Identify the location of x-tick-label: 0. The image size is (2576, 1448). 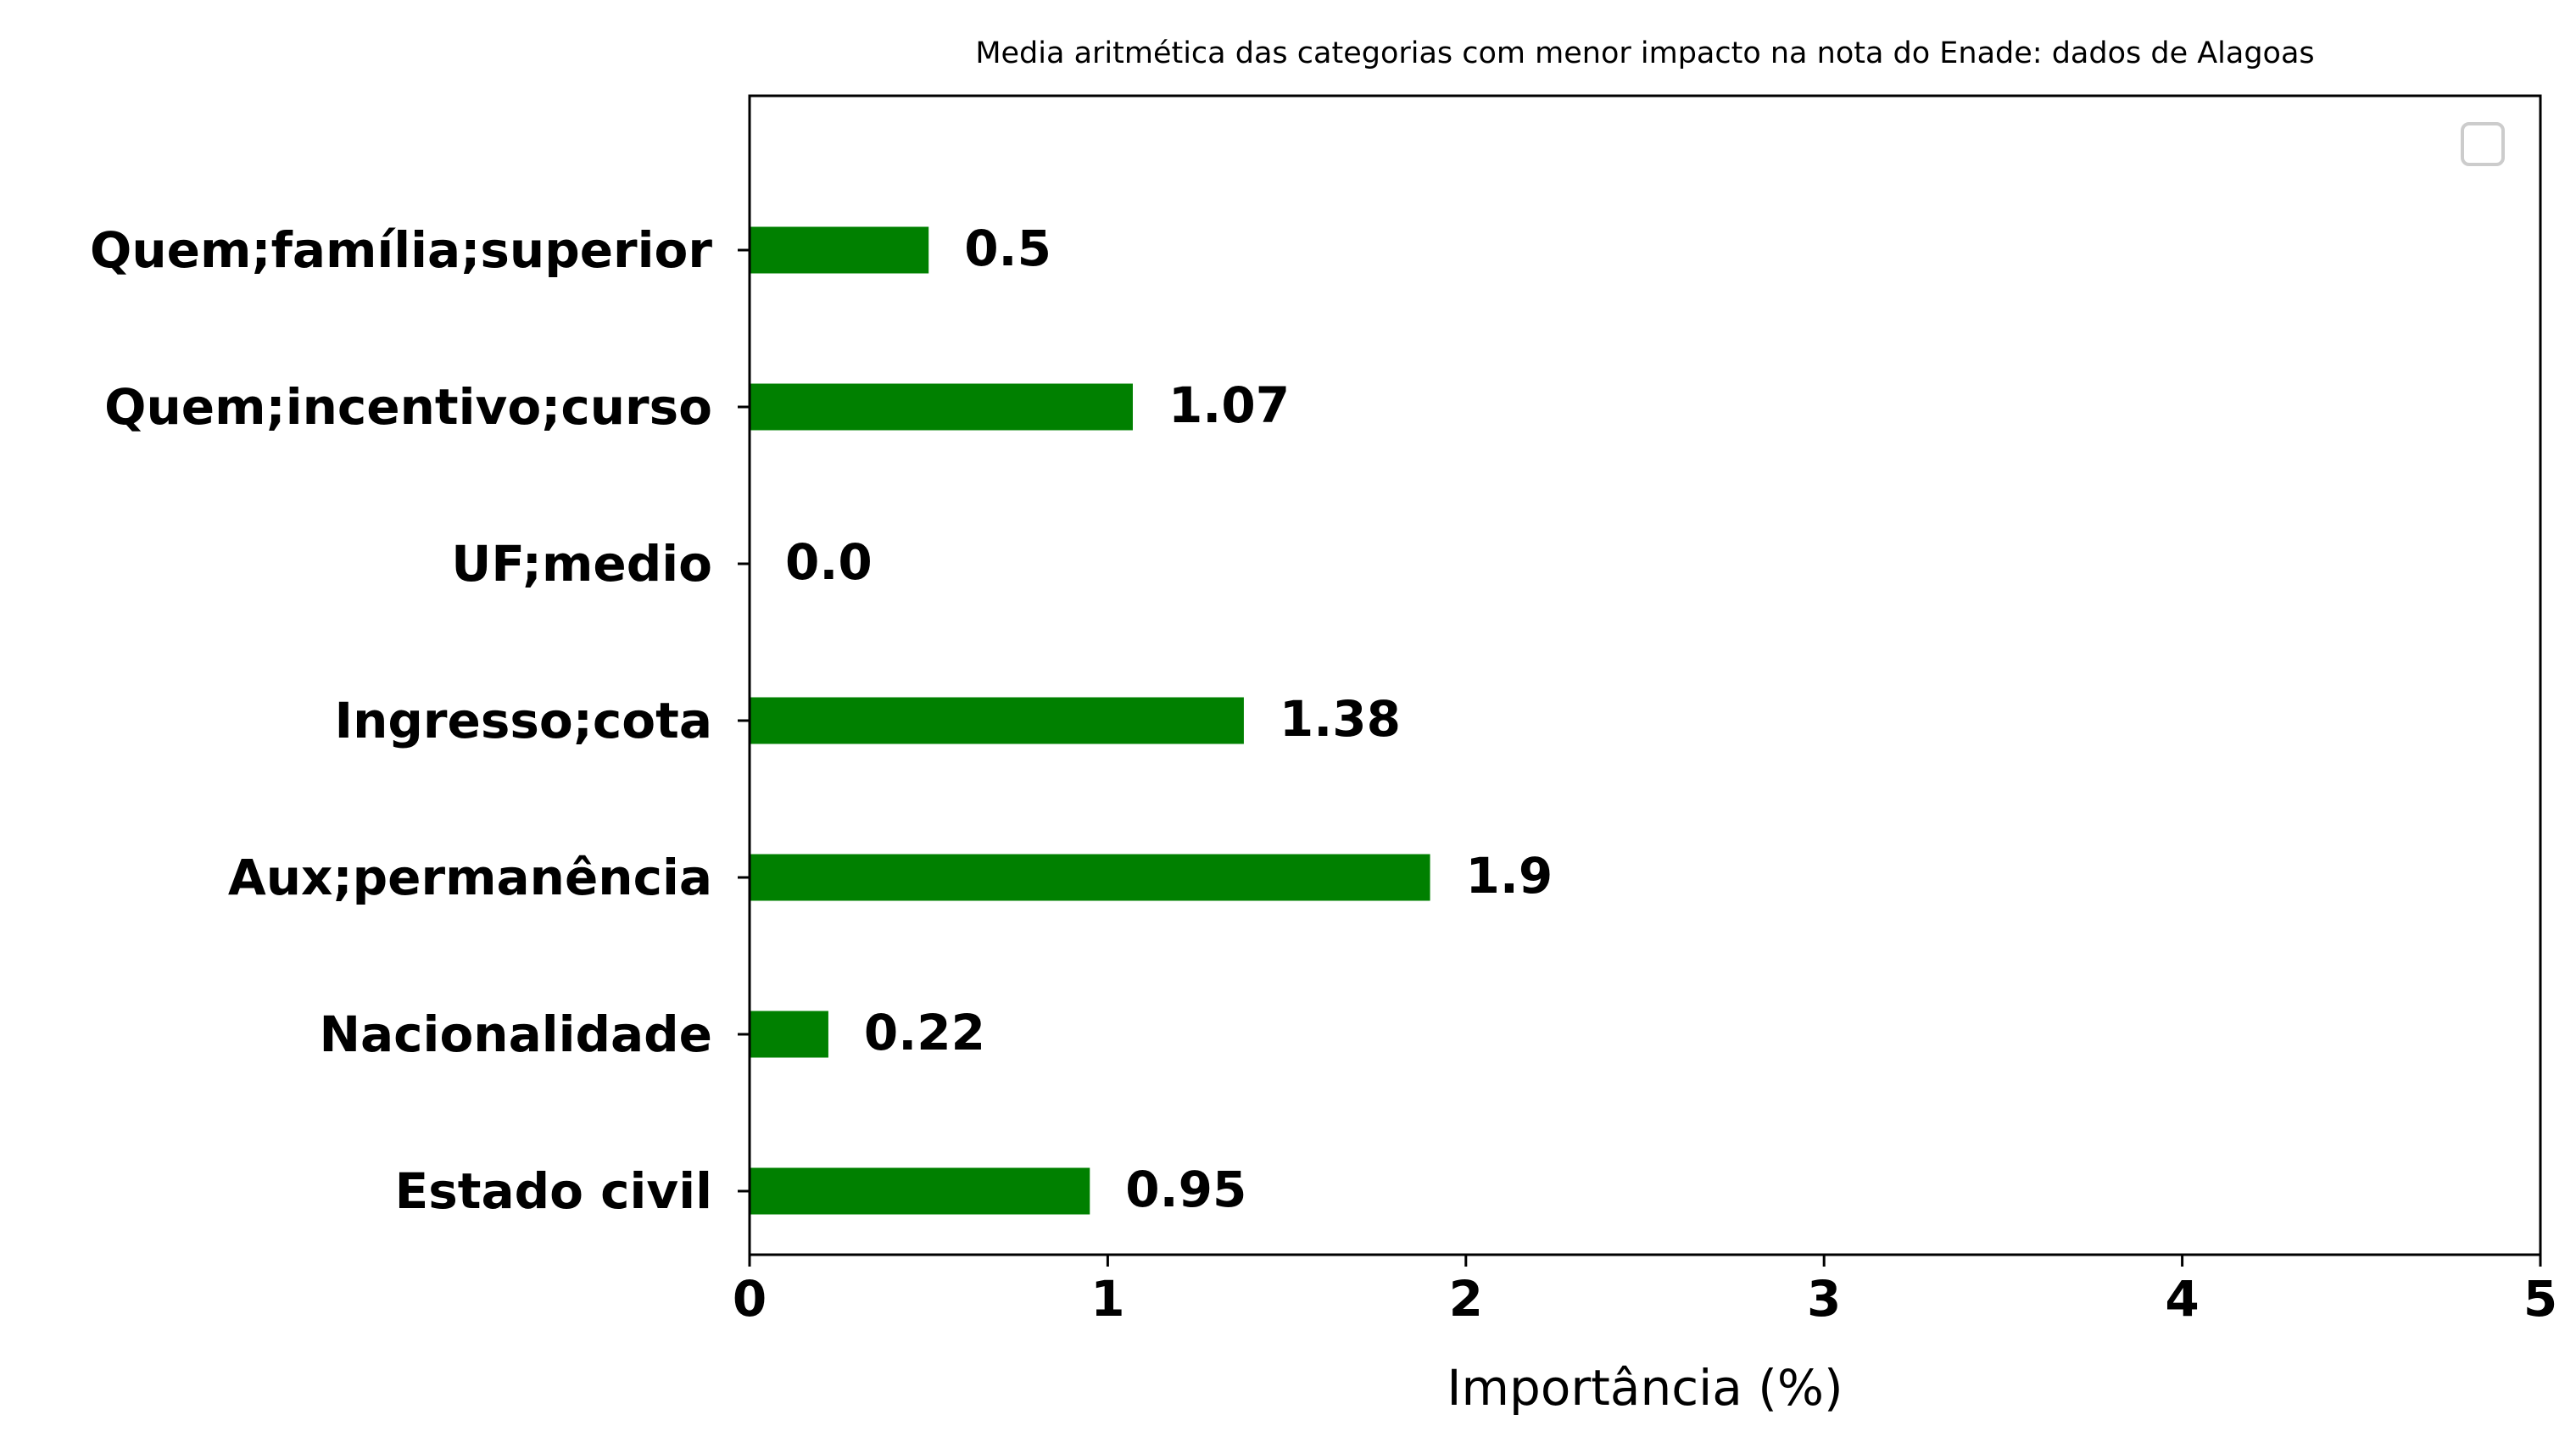
(750, 1299).